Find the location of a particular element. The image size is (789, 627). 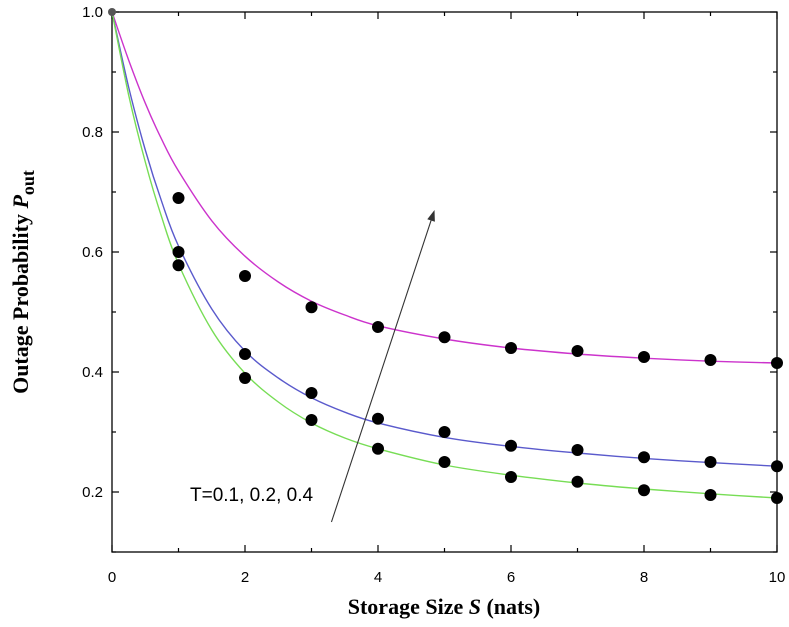

x-tick-label: 6 is located at coordinates (511, 577).